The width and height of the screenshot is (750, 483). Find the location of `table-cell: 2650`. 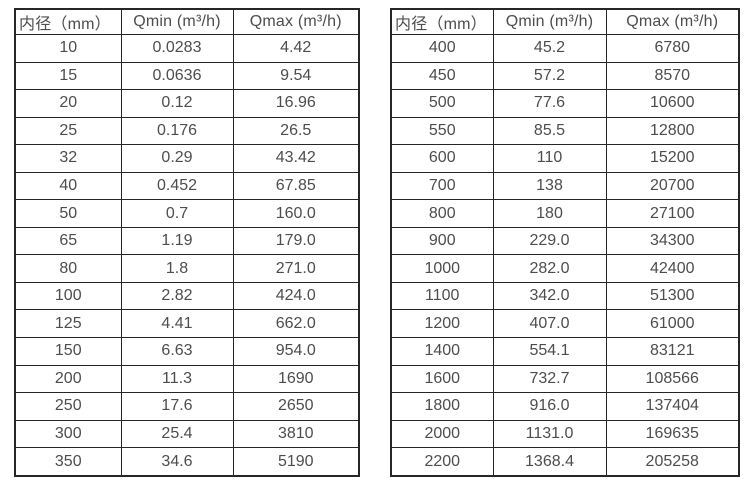

table-cell: 2650 is located at coordinates (296, 406).